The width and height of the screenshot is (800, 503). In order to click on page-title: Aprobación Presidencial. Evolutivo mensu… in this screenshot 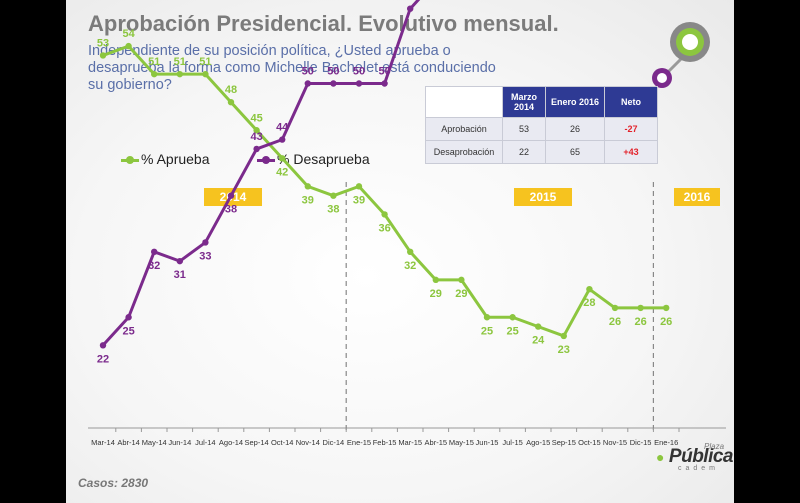, I will do `click(323, 23)`.